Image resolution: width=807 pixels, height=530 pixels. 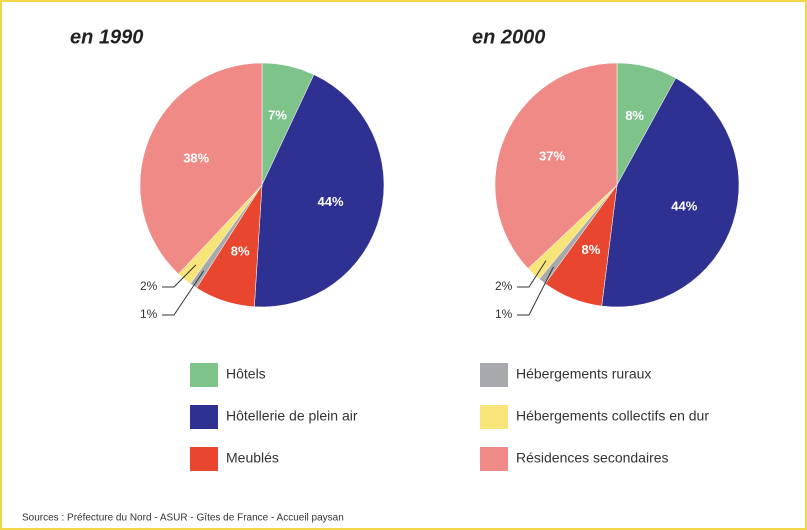 I want to click on legend-label: Résidences secondaires, so click(x=592, y=458).